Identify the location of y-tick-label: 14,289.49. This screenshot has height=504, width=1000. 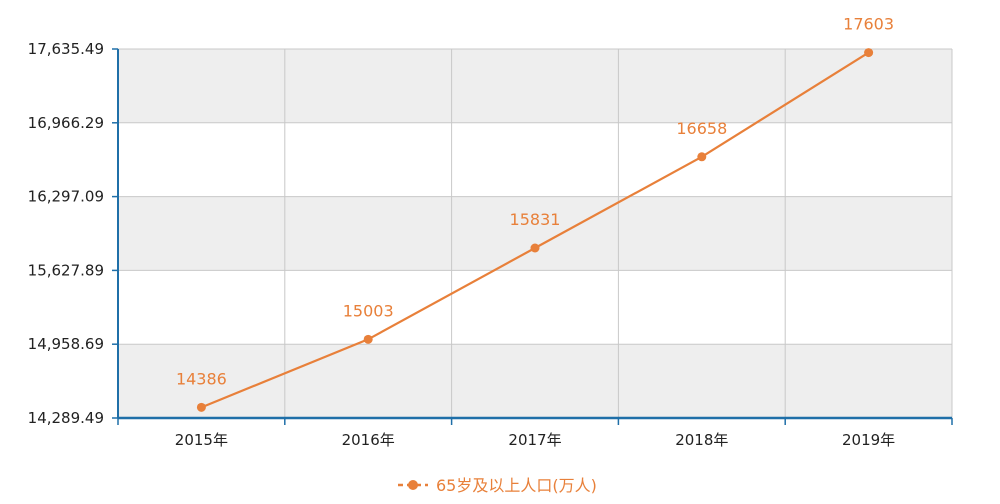
(66, 418).